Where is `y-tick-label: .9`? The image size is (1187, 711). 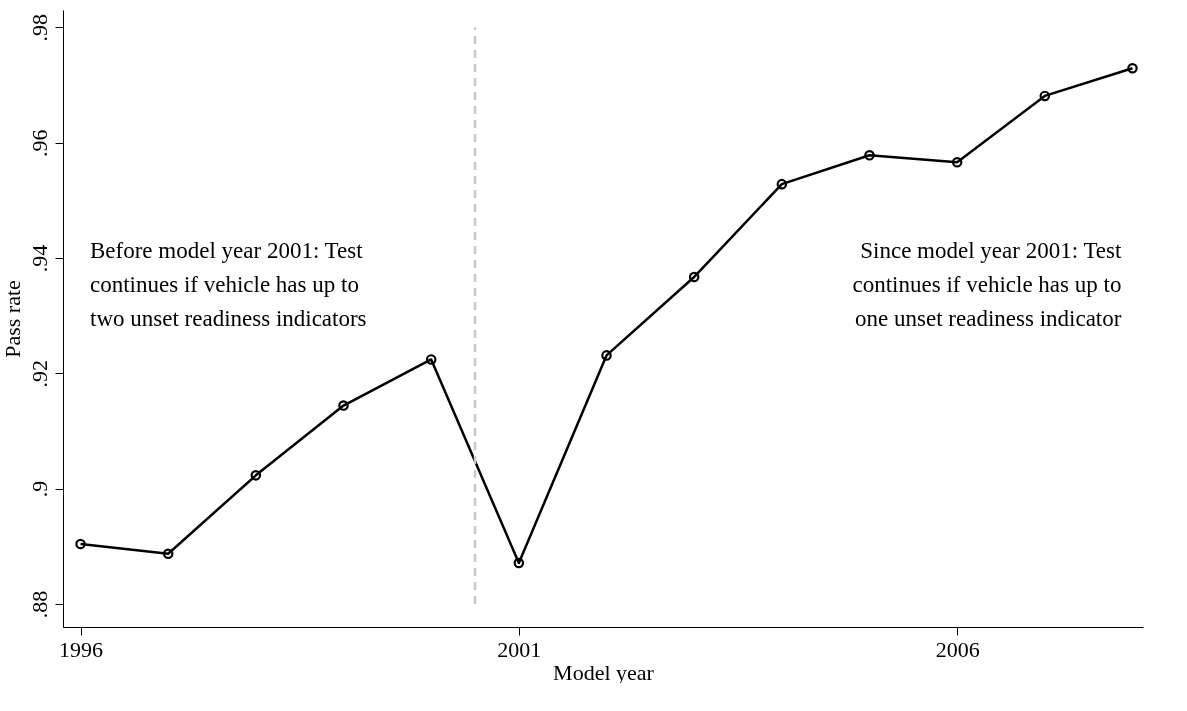 y-tick-label: .9 is located at coordinates (39, 489).